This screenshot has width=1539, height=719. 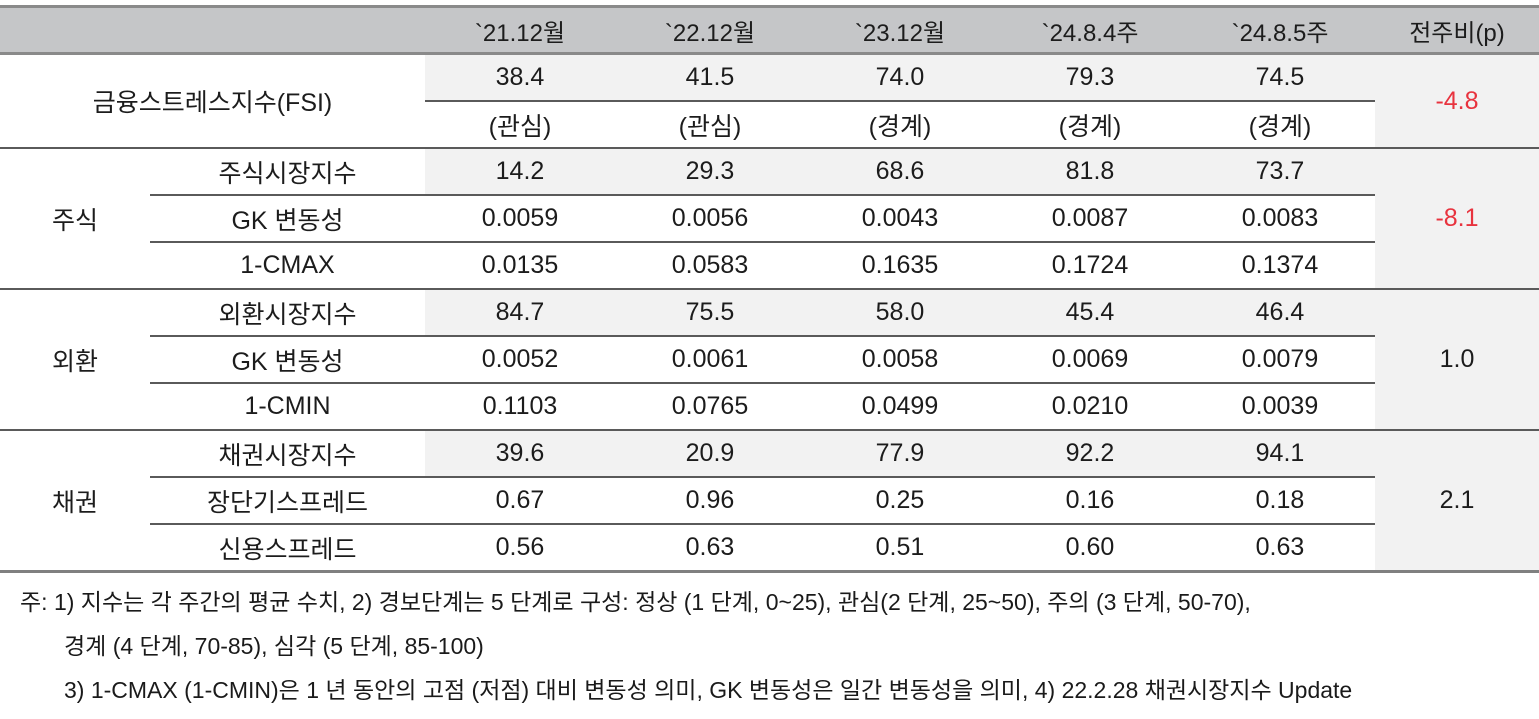 What do you see at coordinates (1090, 312) in the screenshot?
I see `table-cell: 45.4` at bounding box center [1090, 312].